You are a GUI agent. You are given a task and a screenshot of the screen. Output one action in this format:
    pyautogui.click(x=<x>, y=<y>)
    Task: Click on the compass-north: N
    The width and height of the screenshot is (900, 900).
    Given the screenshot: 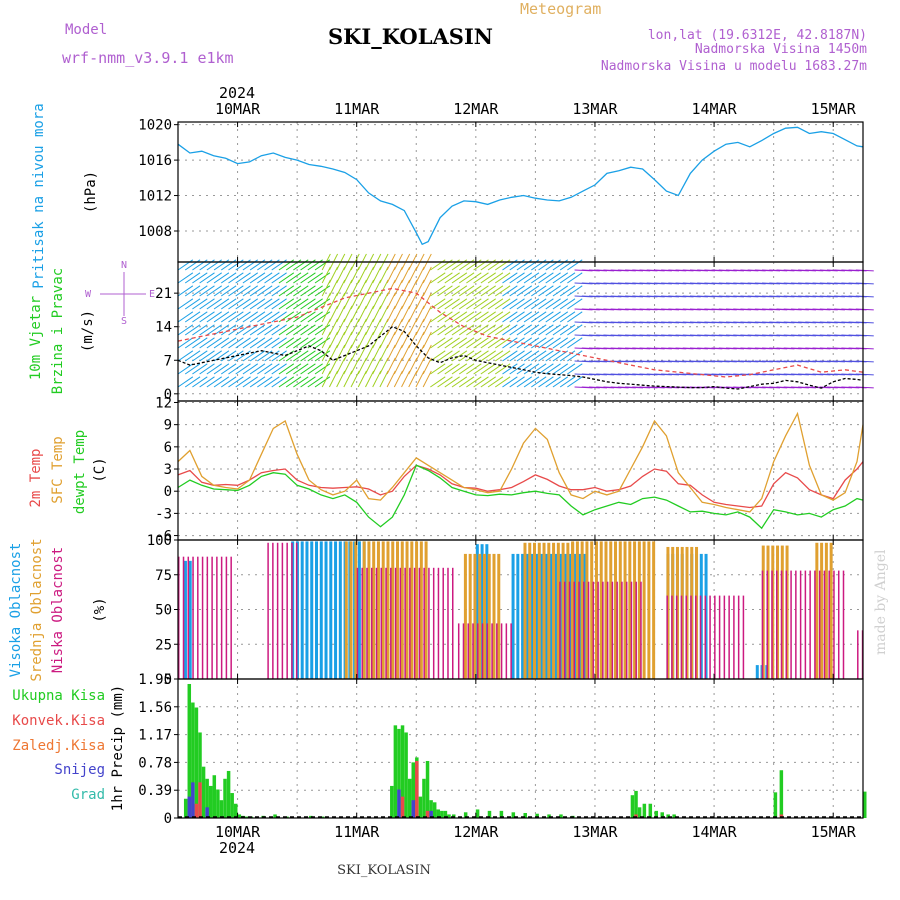 What is the action you would take?
    pyautogui.click(x=124, y=265)
    